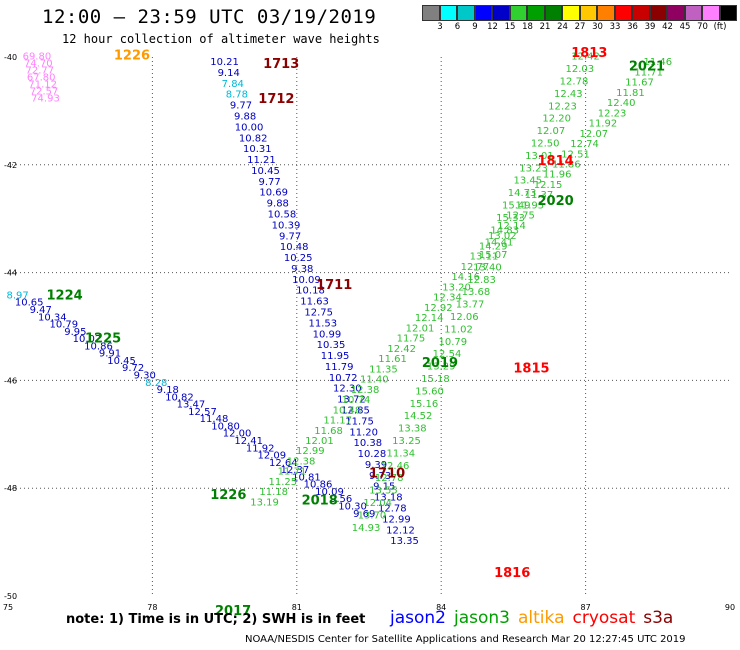  What do you see at coordinates (412, 429) in the screenshot?
I see `swh-value: 13.38` at bounding box center [412, 429].